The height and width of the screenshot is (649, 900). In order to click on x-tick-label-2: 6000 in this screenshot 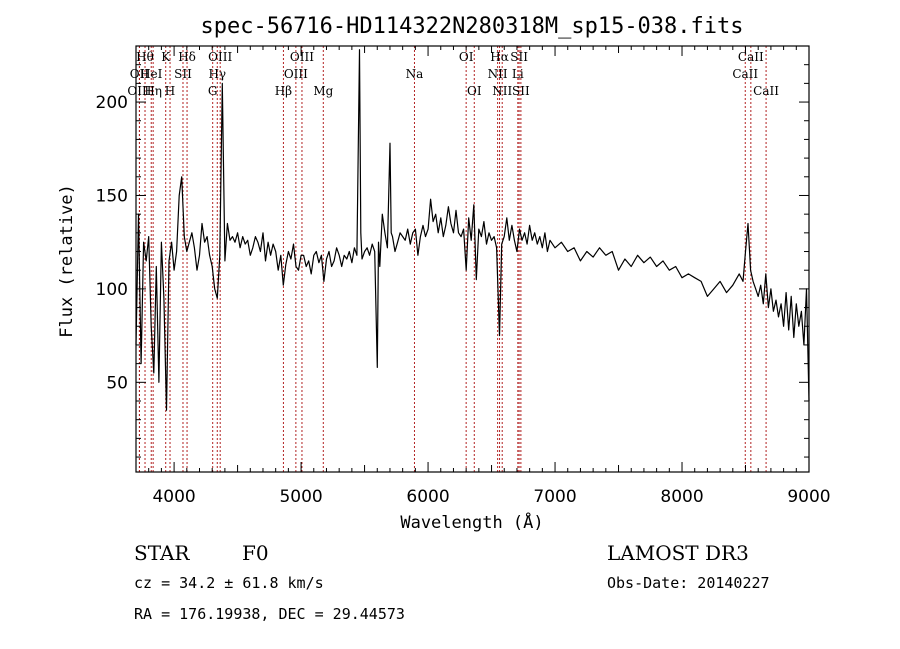, I will do `click(427, 497)`.